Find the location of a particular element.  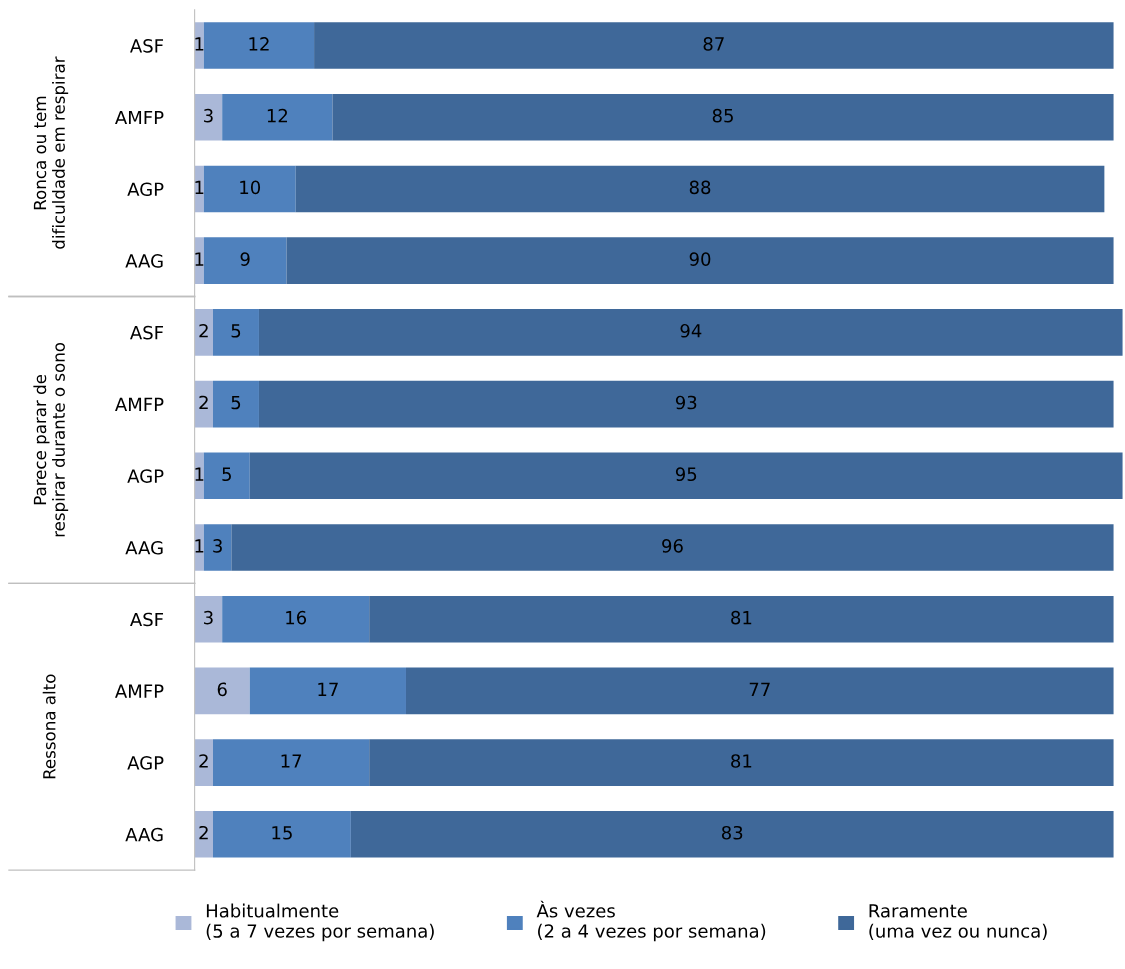

text: Ressona alto is located at coordinates (49, 726).